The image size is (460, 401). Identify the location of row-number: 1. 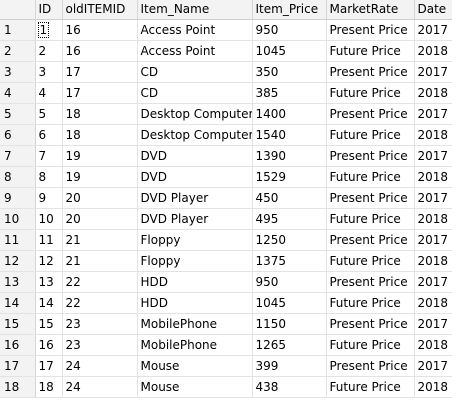
(18, 30).